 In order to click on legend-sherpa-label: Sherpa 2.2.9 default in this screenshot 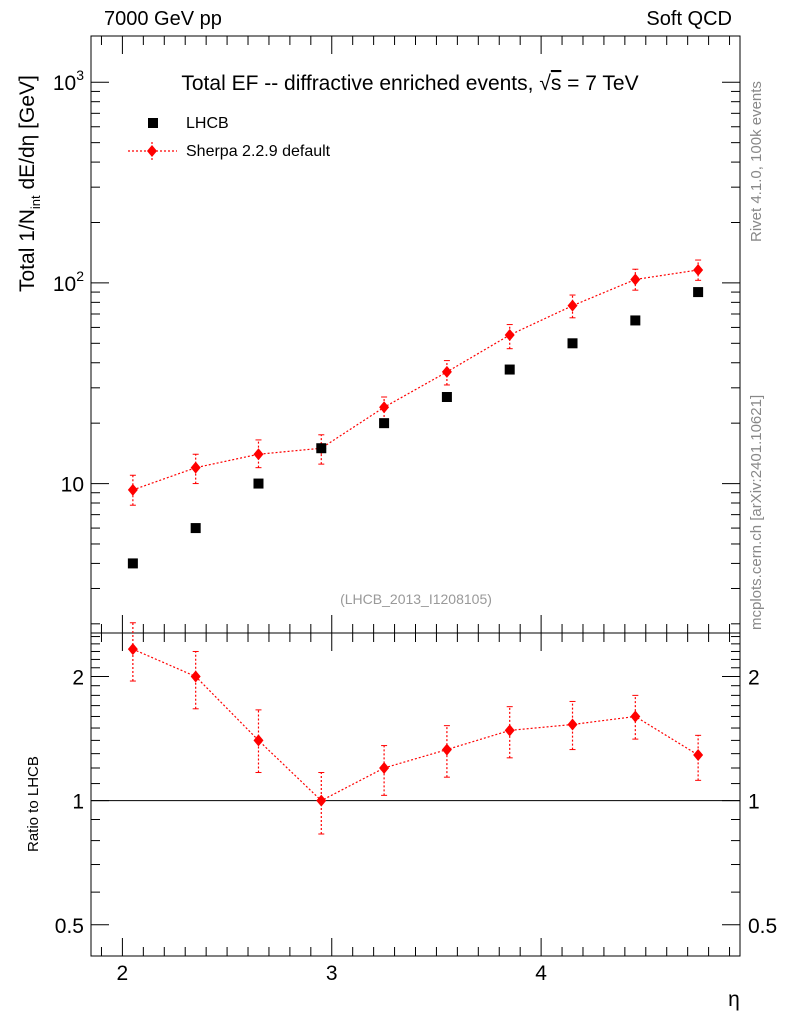, I will do `click(258, 151)`.